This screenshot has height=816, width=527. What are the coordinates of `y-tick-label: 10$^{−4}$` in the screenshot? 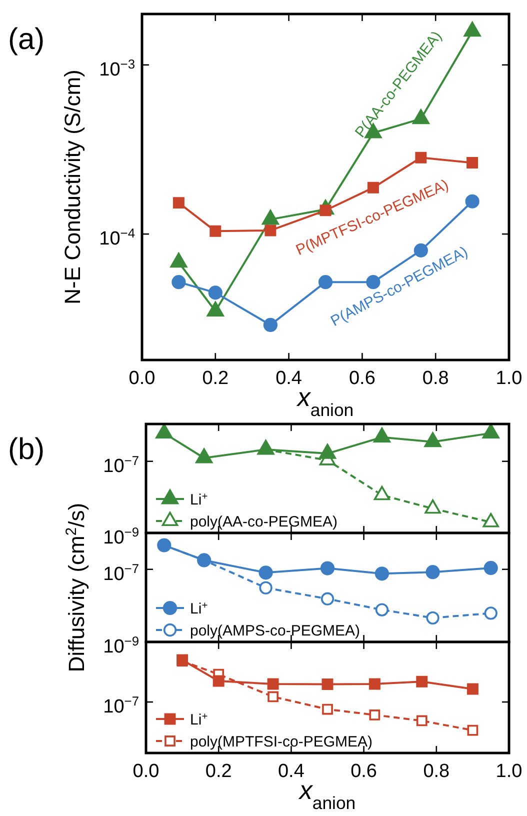 It's located at (117, 237).